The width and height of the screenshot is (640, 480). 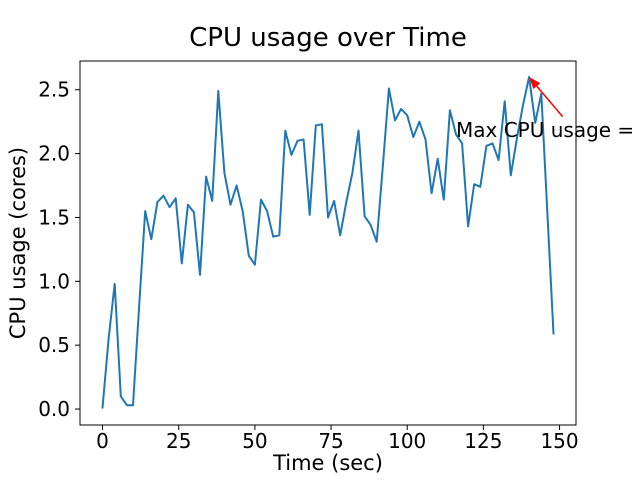 I want to click on x-tick-label: 100, so click(x=407, y=441).